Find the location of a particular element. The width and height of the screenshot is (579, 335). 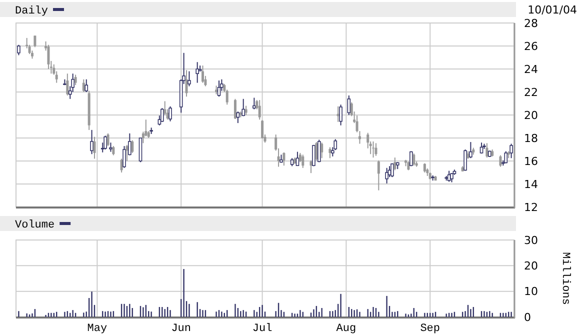

y-axis-title: Millions is located at coordinates (565, 278).